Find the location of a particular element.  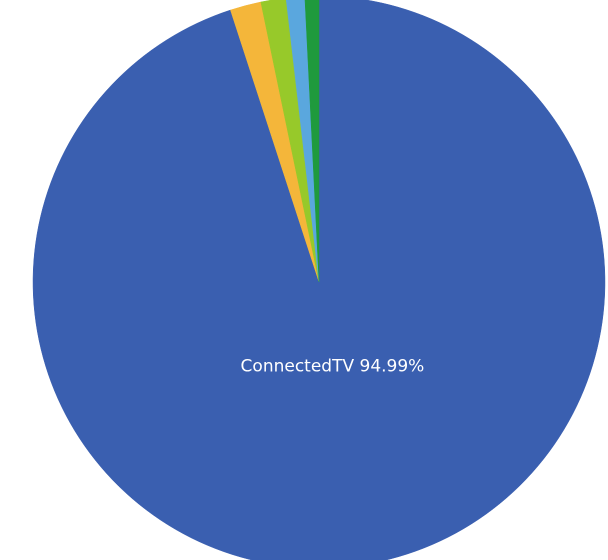

pie-labels: ConnectedTV 94.99% is located at coordinates (333, 367).